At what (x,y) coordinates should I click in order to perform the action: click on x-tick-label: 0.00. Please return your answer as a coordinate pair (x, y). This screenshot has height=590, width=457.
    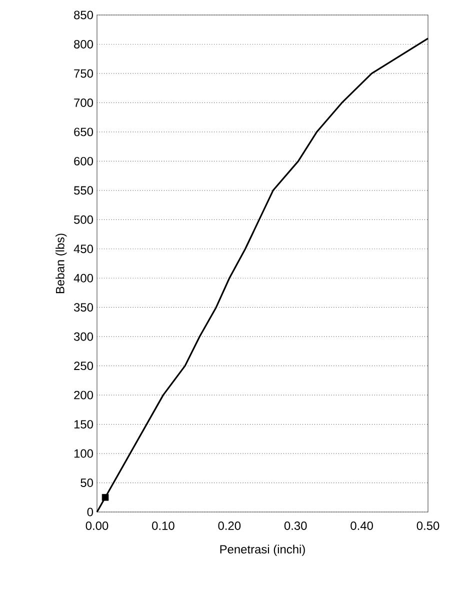
    Looking at the image, I should click on (97, 526).